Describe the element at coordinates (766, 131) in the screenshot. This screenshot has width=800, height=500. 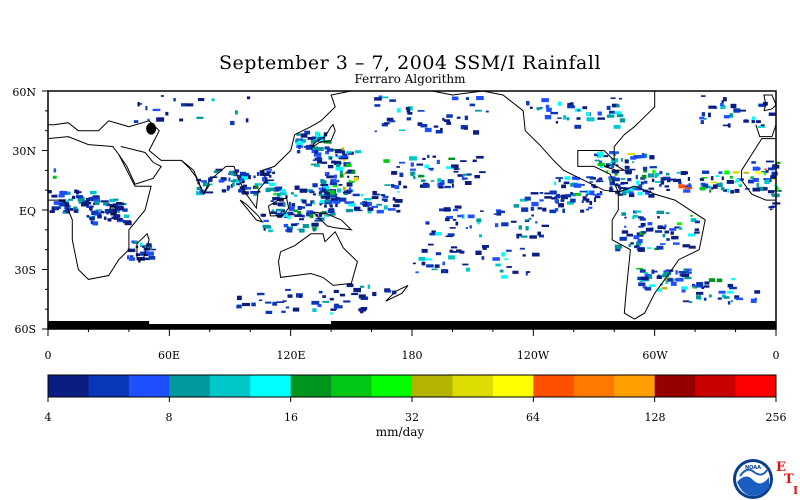
I see `europe-west-outline` at that location.